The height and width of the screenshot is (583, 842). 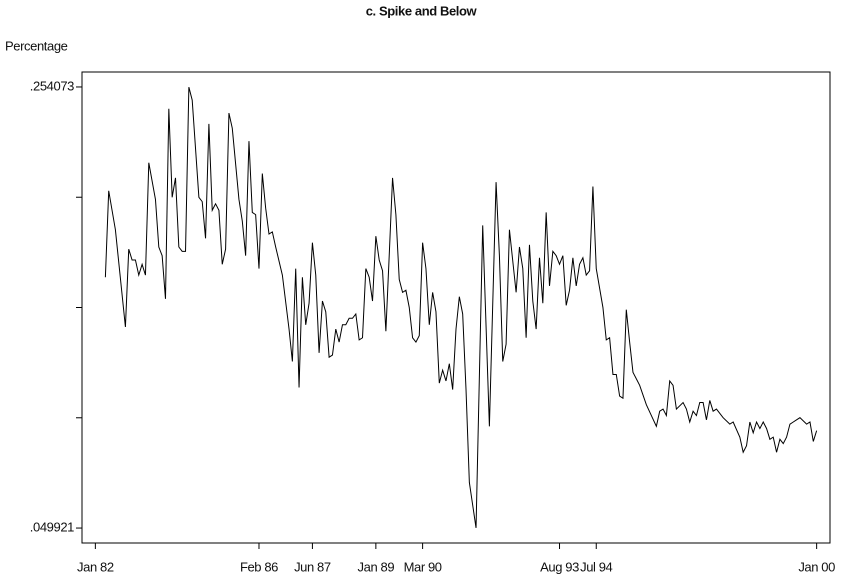 I want to click on x-tick-label: Jan 82, so click(x=95, y=566).